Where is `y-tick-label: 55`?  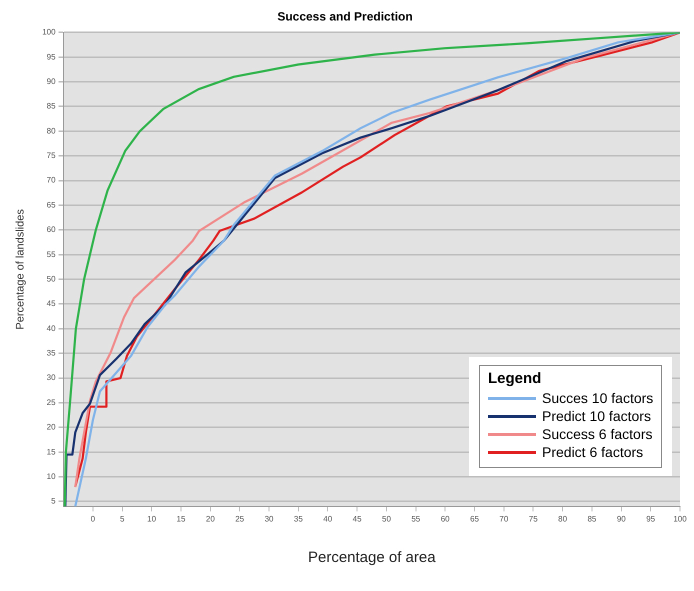 y-tick-label: 55 is located at coordinates (51, 254).